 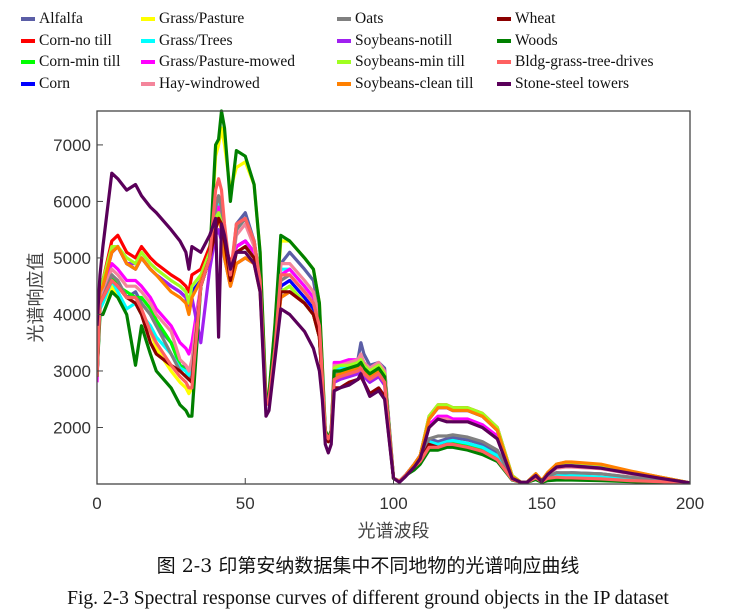 What do you see at coordinates (535, 18) in the screenshot?
I see `legend-label: Wheat` at bounding box center [535, 18].